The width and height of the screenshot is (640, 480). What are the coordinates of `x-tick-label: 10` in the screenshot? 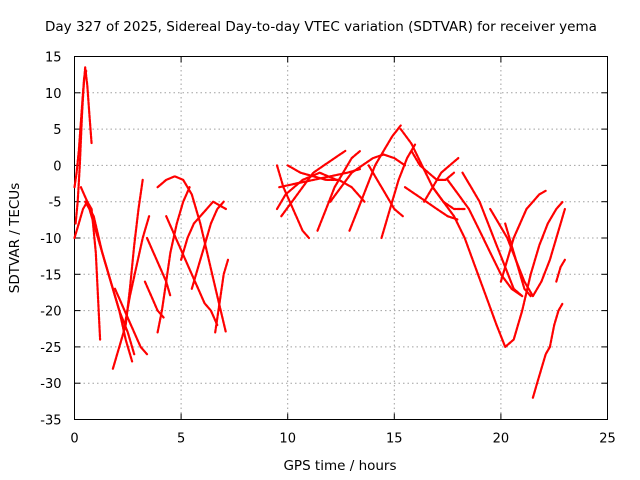 It's located at (287, 439).